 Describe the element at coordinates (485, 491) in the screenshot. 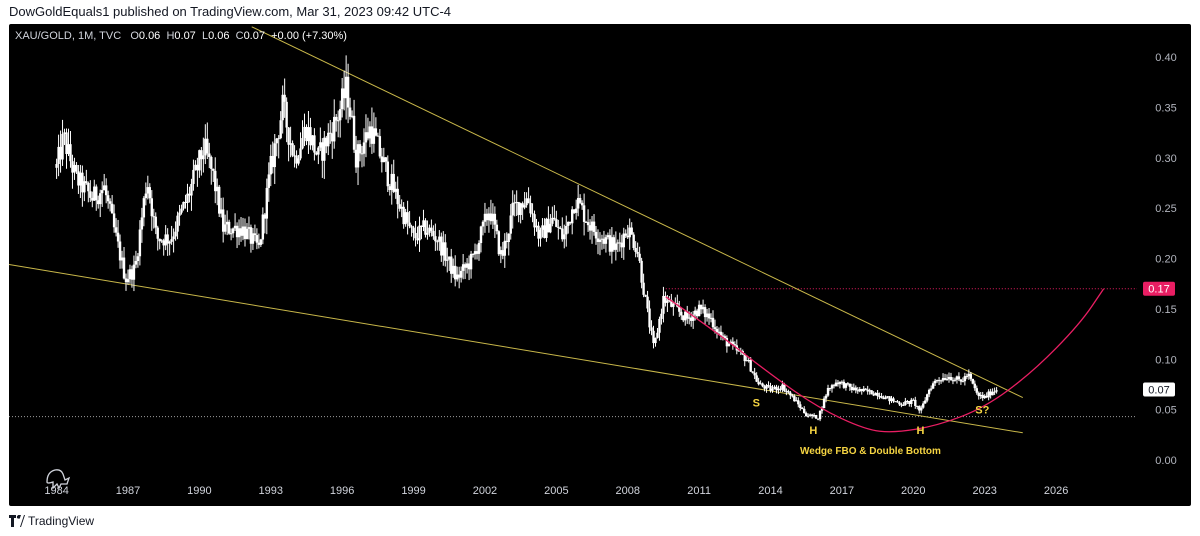

I see `x-tick-label: 2002` at that location.